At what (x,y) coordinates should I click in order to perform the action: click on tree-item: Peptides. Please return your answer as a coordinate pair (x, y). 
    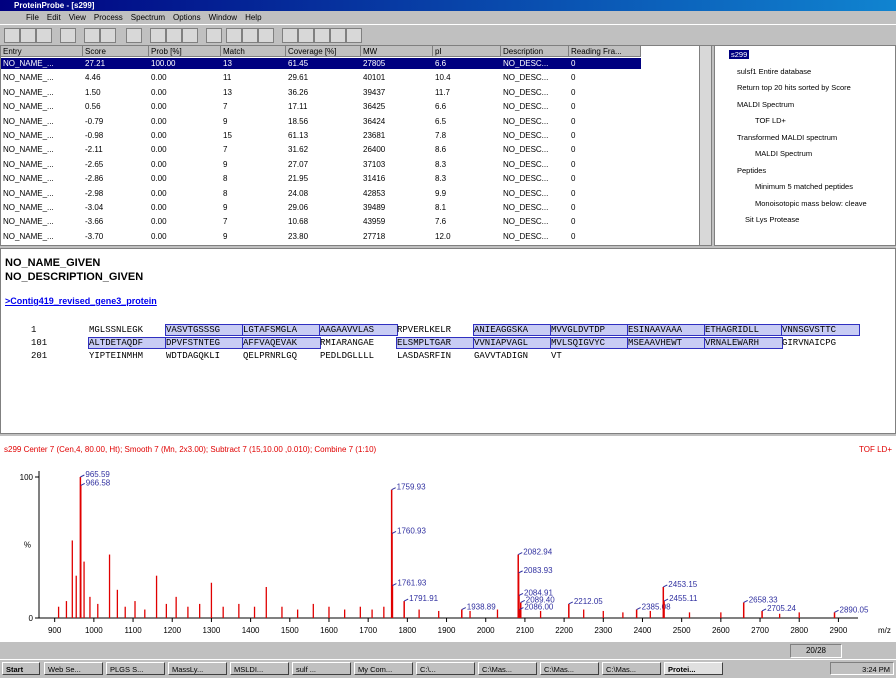
    Looking at the image, I should click on (752, 170).